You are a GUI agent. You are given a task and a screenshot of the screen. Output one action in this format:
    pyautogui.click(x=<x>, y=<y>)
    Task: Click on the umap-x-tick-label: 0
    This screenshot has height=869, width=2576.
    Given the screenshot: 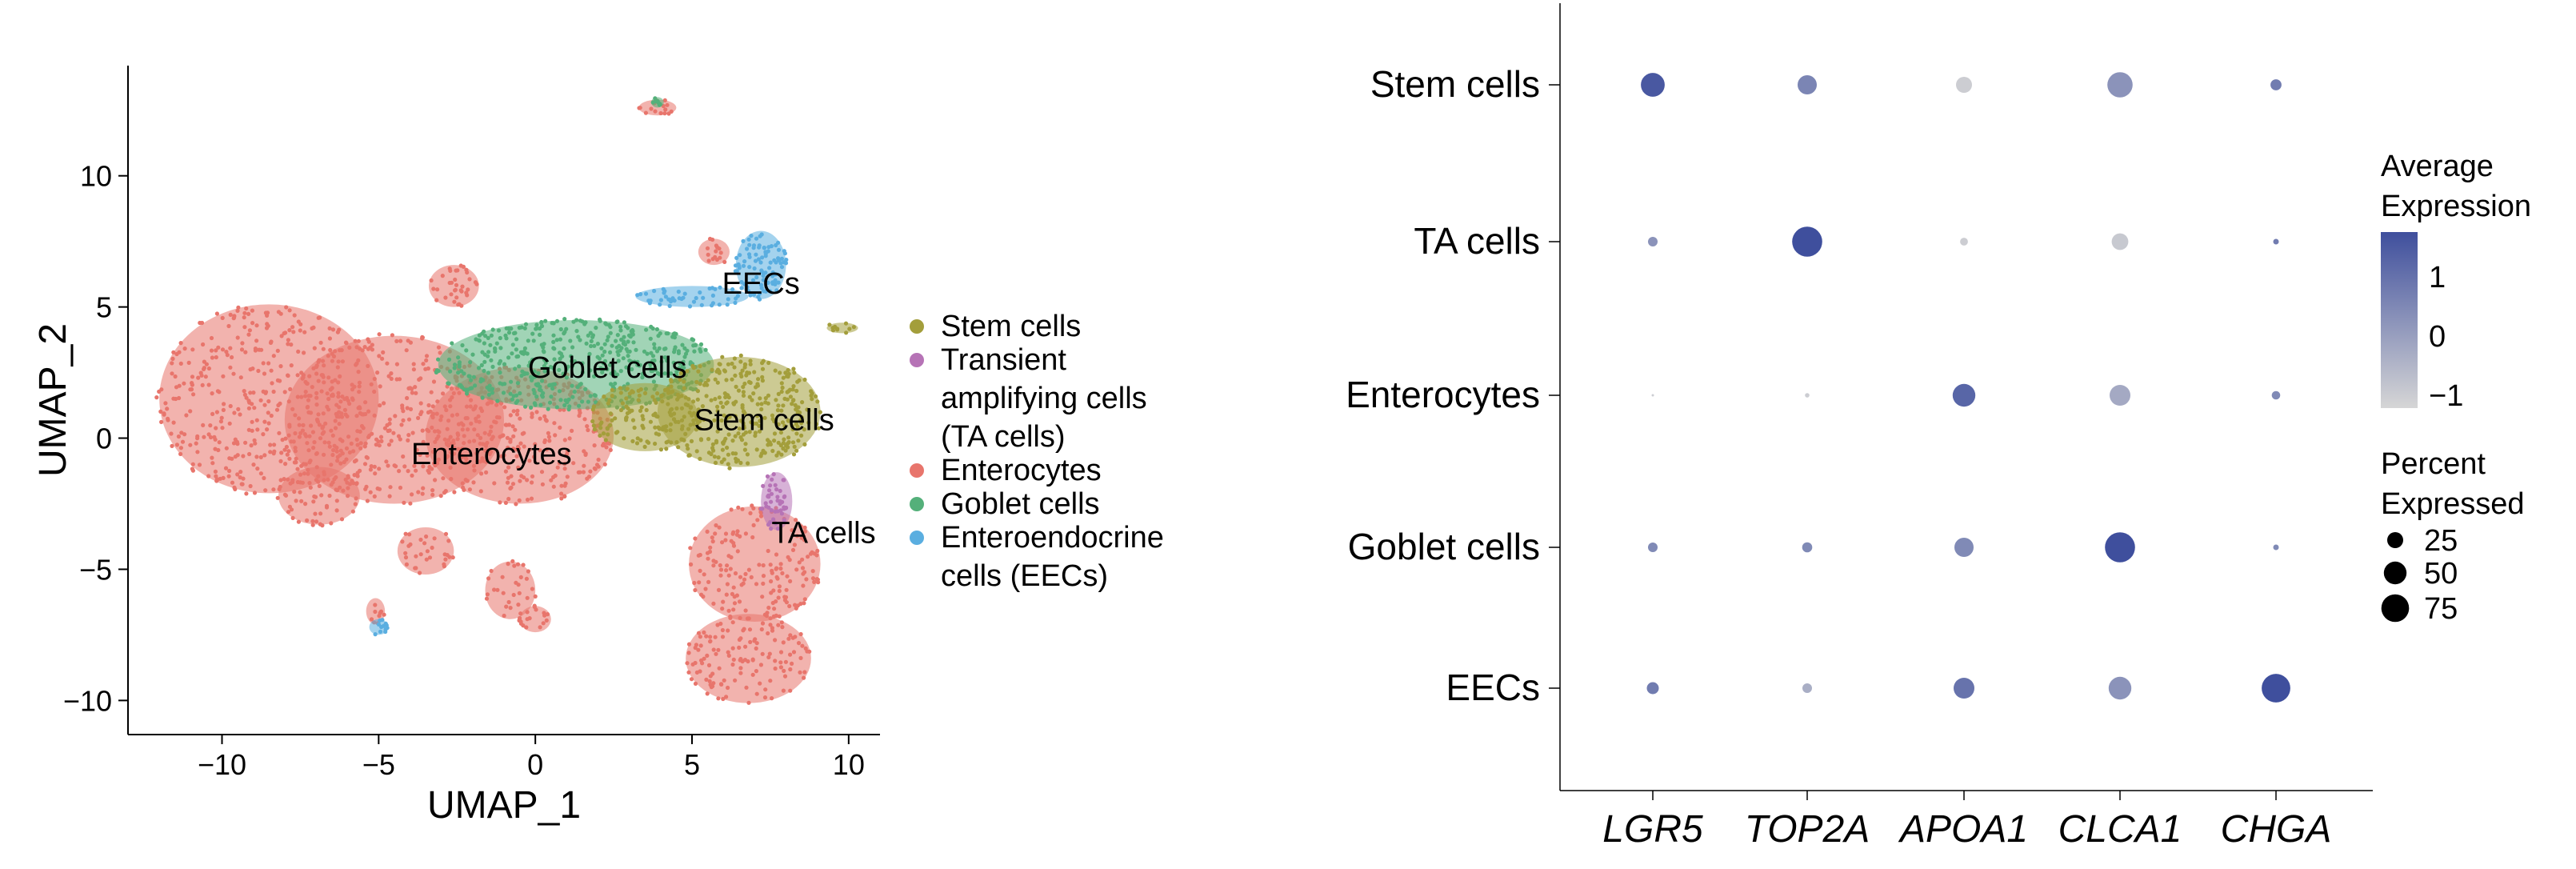 What is the action you would take?
    pyautogui.click(x=535, y=764)
    